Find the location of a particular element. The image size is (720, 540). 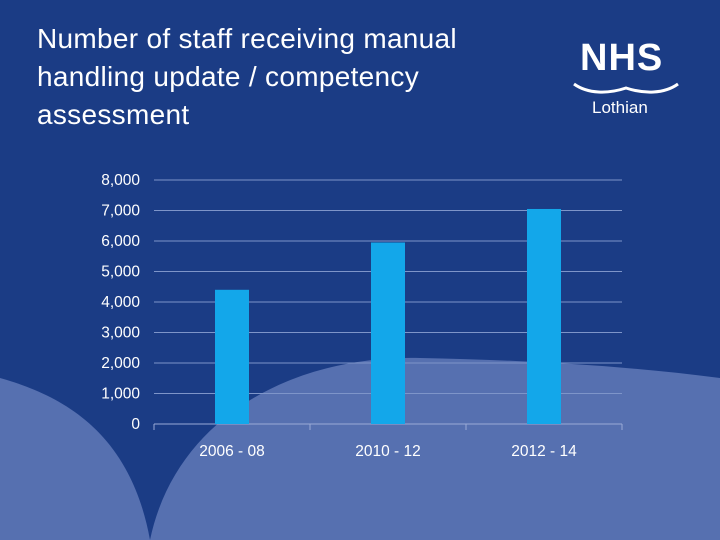

y-tick-label: 7,000 is located at coordinates (120, 211).